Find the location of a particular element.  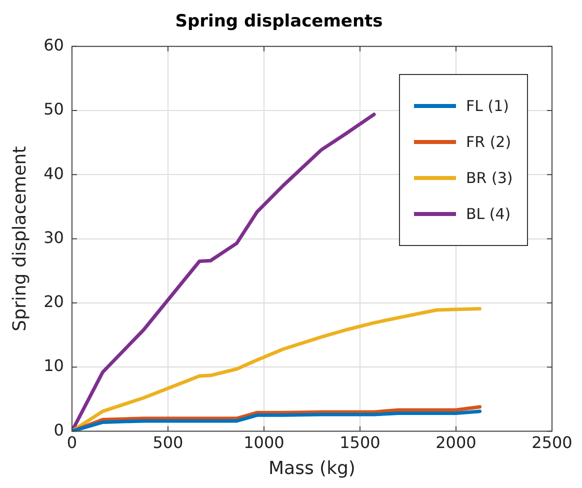

x-axis-title: Mass (kg) is located at coordinates (312, 468).